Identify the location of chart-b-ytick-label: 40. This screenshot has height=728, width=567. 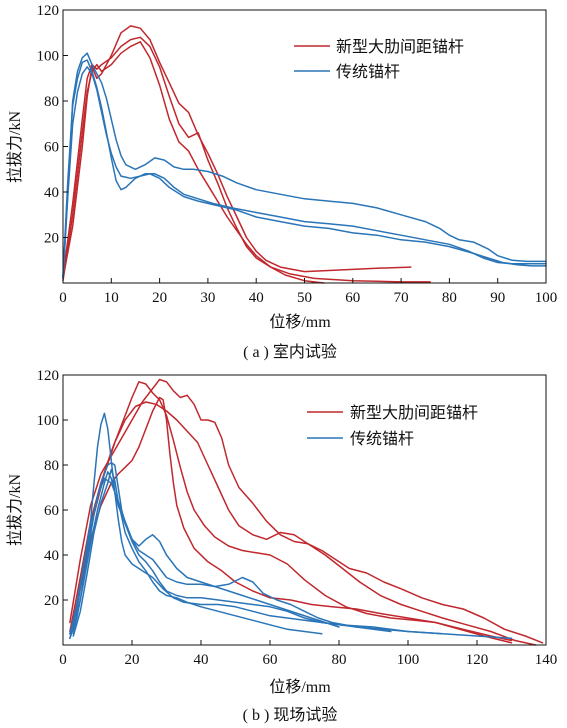
(51, 556).